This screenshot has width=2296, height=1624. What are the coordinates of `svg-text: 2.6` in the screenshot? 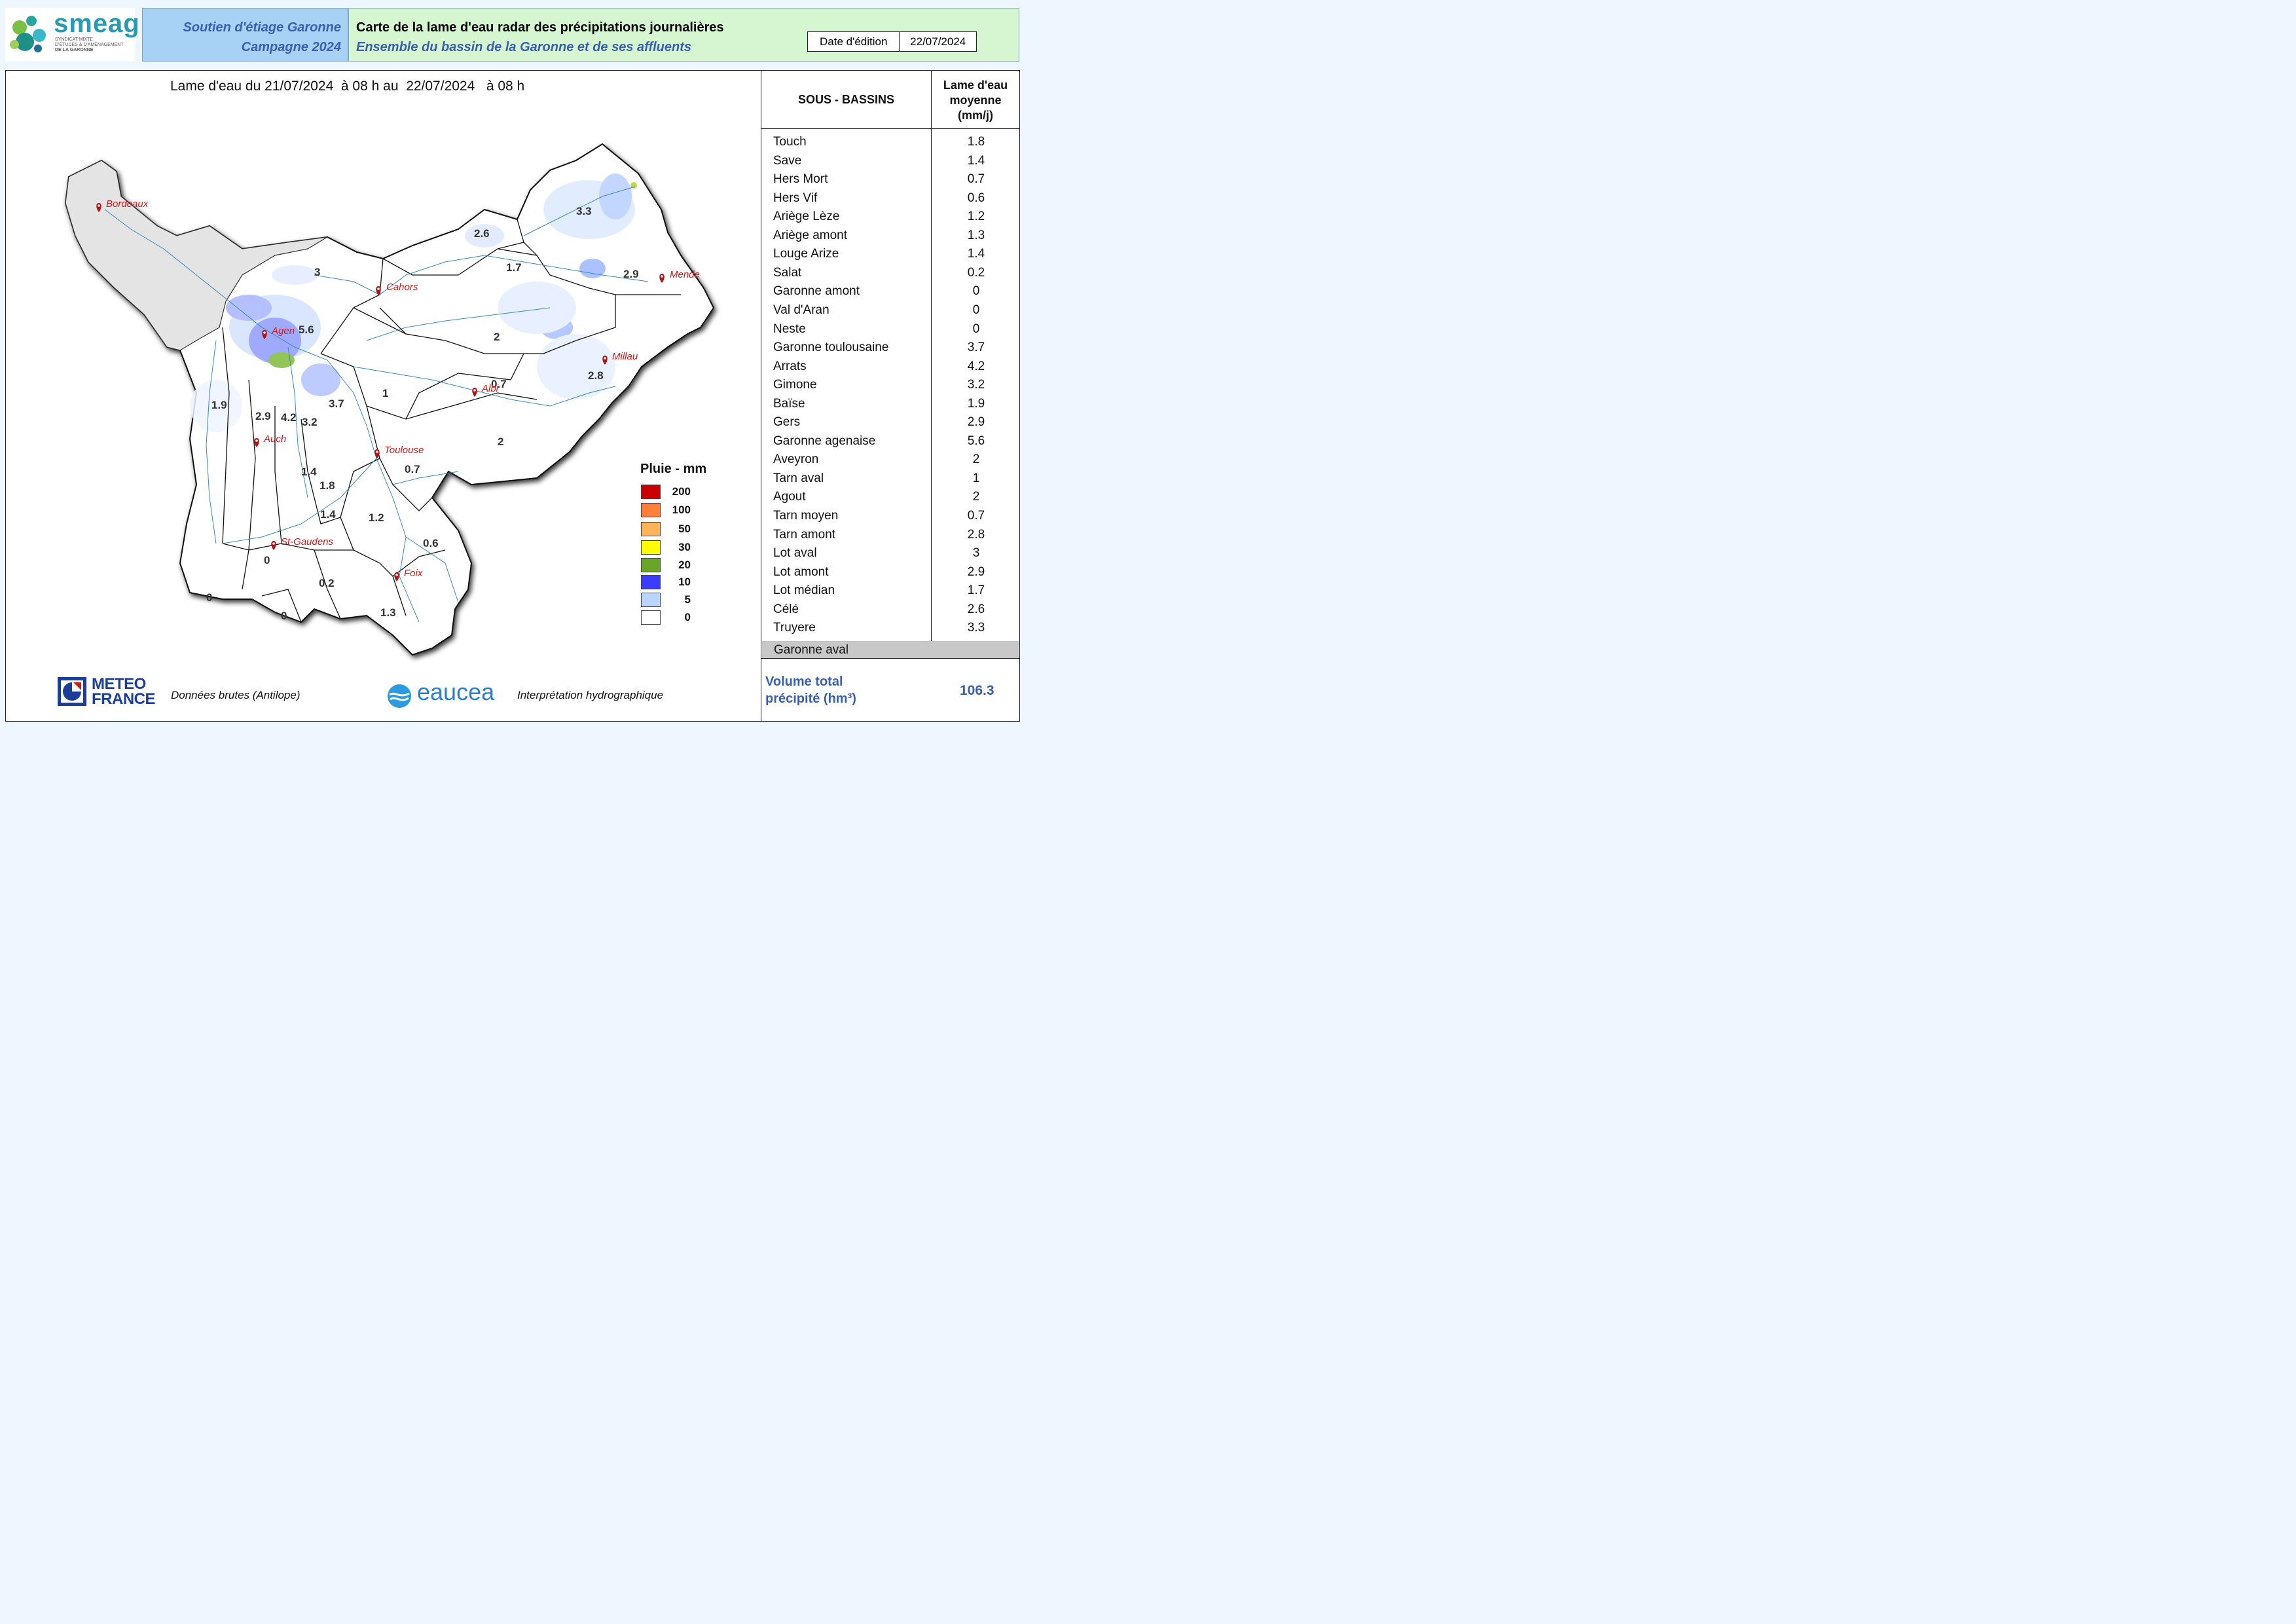 It's located at (482, 233).